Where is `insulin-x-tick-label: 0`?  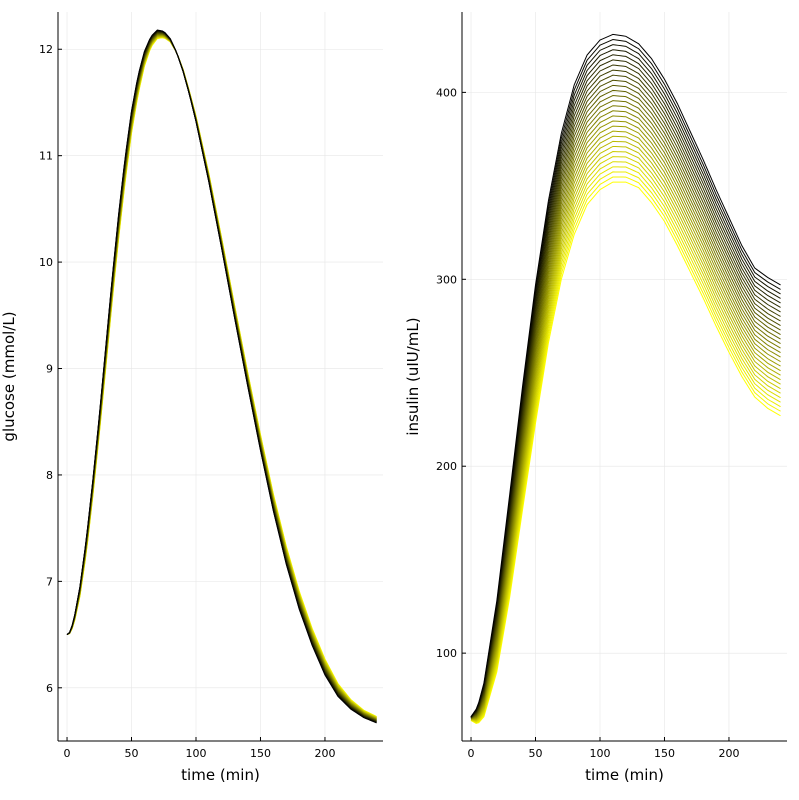
insulin-x-tick-label: 0 is located at coordinates (471, 753).